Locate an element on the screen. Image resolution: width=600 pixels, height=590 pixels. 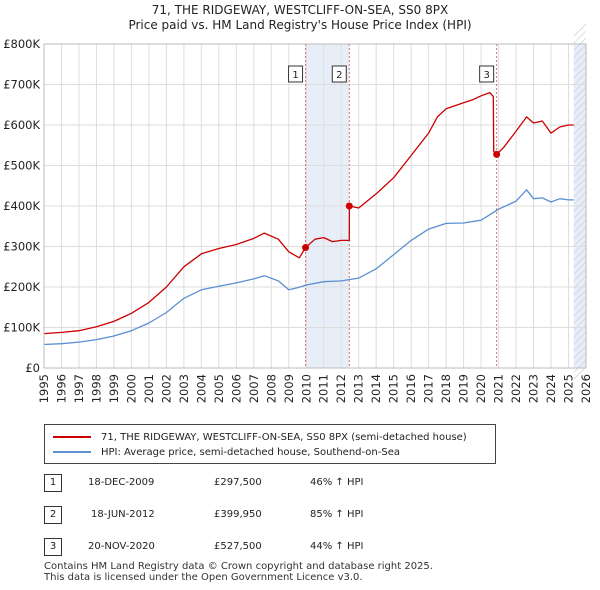
x-tick-label: 2006 is located at coordinates (236, 388).